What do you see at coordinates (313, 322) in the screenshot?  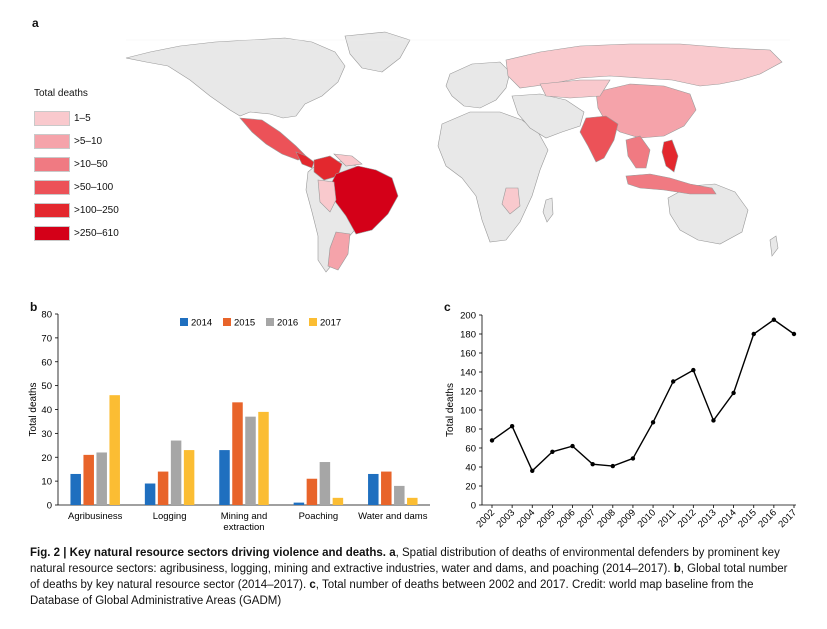 I see `bar-legend-swatch` at bounding box center [313, 322].